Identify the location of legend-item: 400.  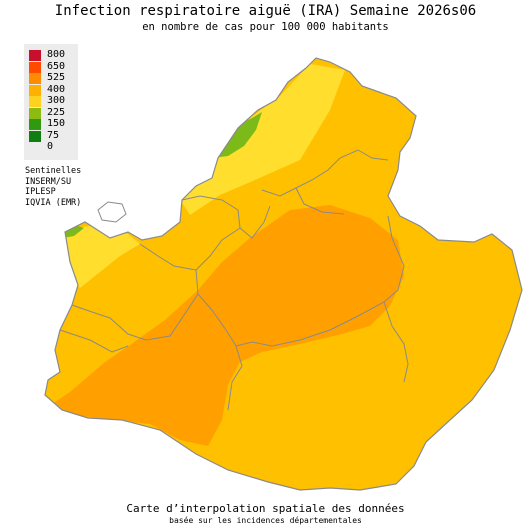
(51, 89).